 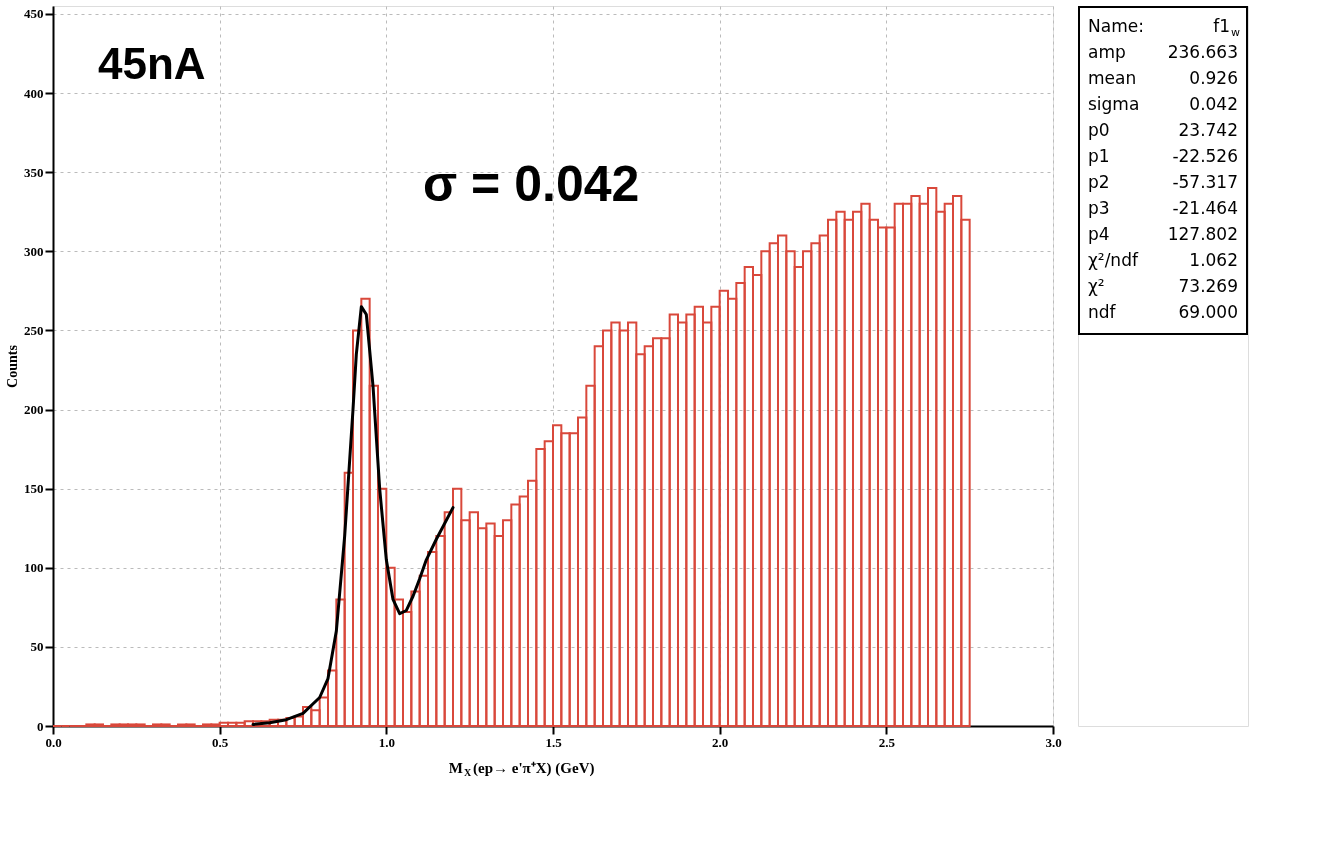 What do you see at coordinates (34, 93) in the screenshot?
I see `y-tick-label: 400` at bounding box center [34, 93].